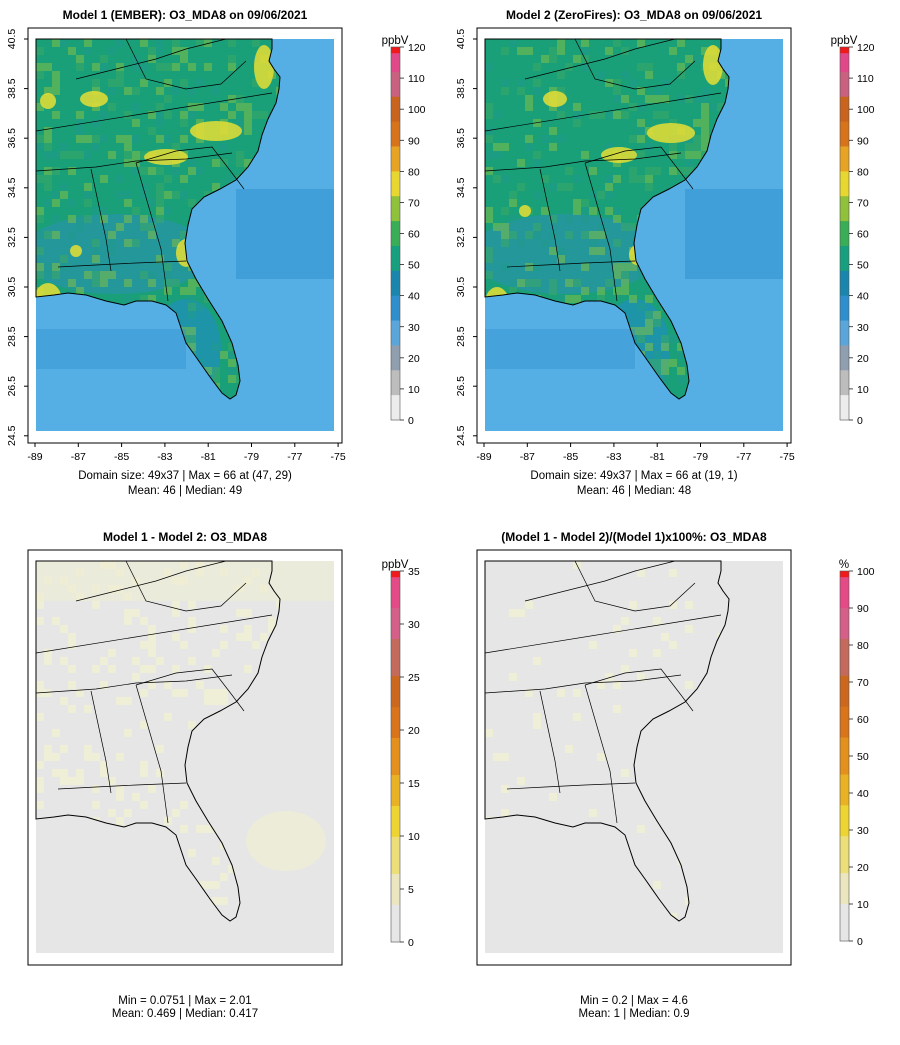  Describe the element at coordinates (152, 754) in the screenshot. I see `diff-state-border` at that location.